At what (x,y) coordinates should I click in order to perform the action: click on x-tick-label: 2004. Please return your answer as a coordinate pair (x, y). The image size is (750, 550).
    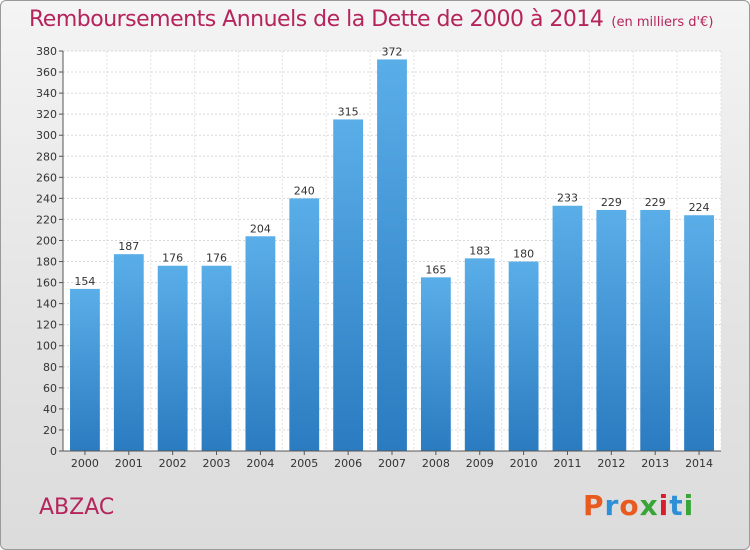
    Looking at the image, I should click on (260, 463).